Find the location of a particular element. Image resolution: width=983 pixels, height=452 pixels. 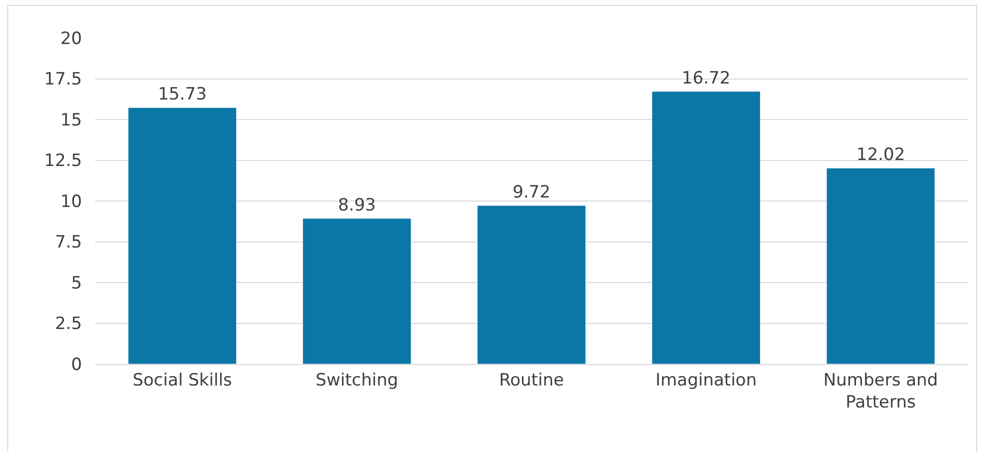

data-label: 16.72 is located at coordinates (706, 78).